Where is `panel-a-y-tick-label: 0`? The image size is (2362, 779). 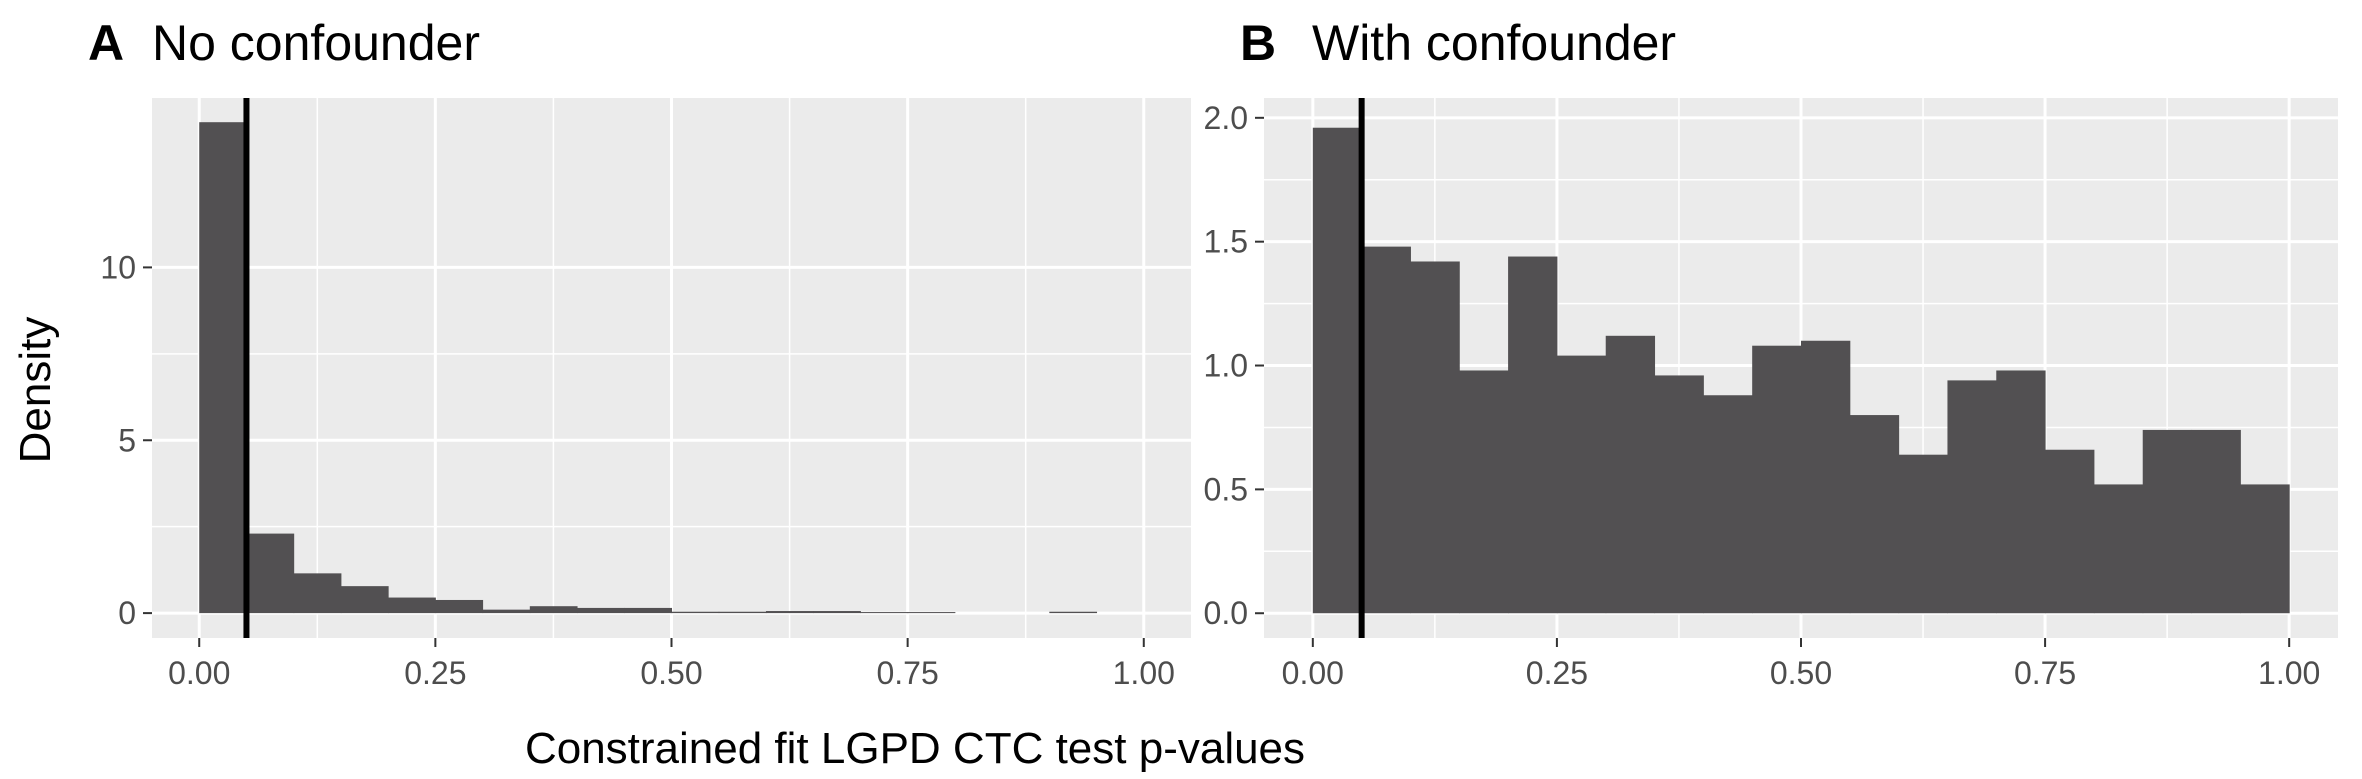 panel-a-y-tick-label: 0 is located at coordinates (127, 613).